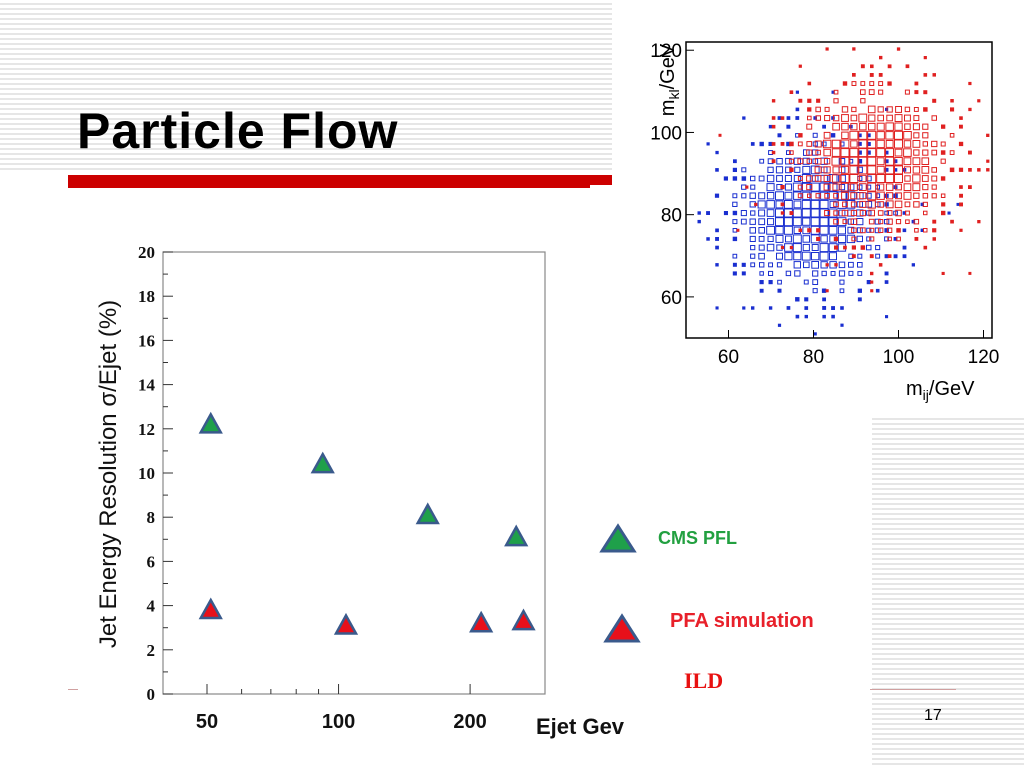 This screenshot has height=768, width=1024. Describe the element at coordinates (469, 722) in the screenshot. I see `x-tick-label: 200` at that location.